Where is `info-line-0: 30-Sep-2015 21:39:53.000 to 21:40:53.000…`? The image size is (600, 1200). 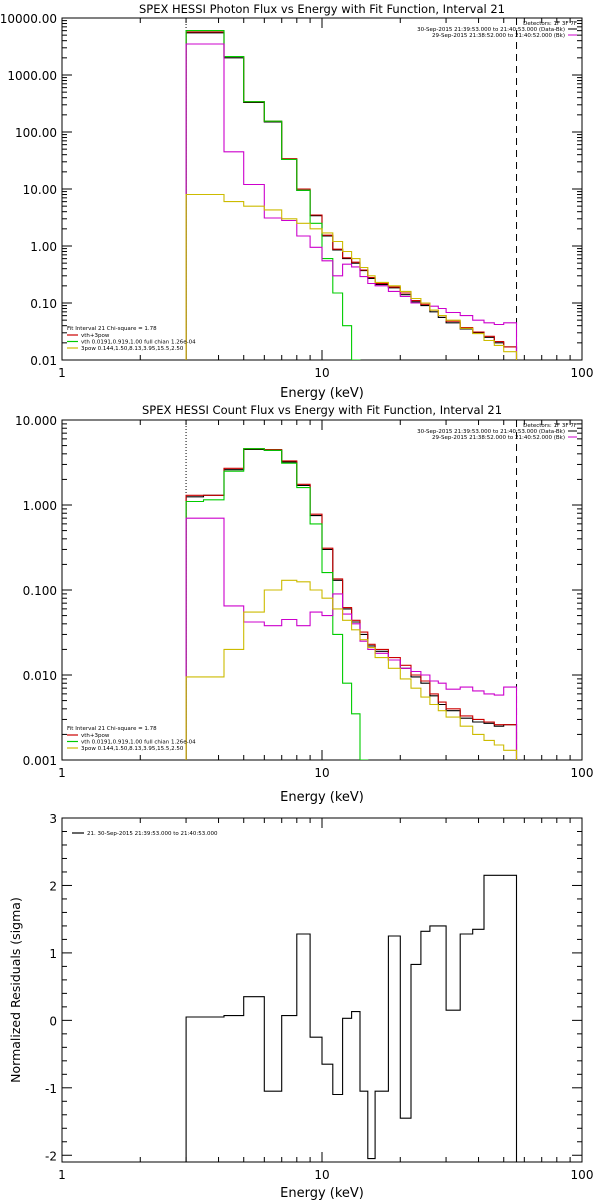
info-line-0: 30-Sep-2015 21:39:53.000 to 21:40:53.000… is located at coordinates (491, 30).